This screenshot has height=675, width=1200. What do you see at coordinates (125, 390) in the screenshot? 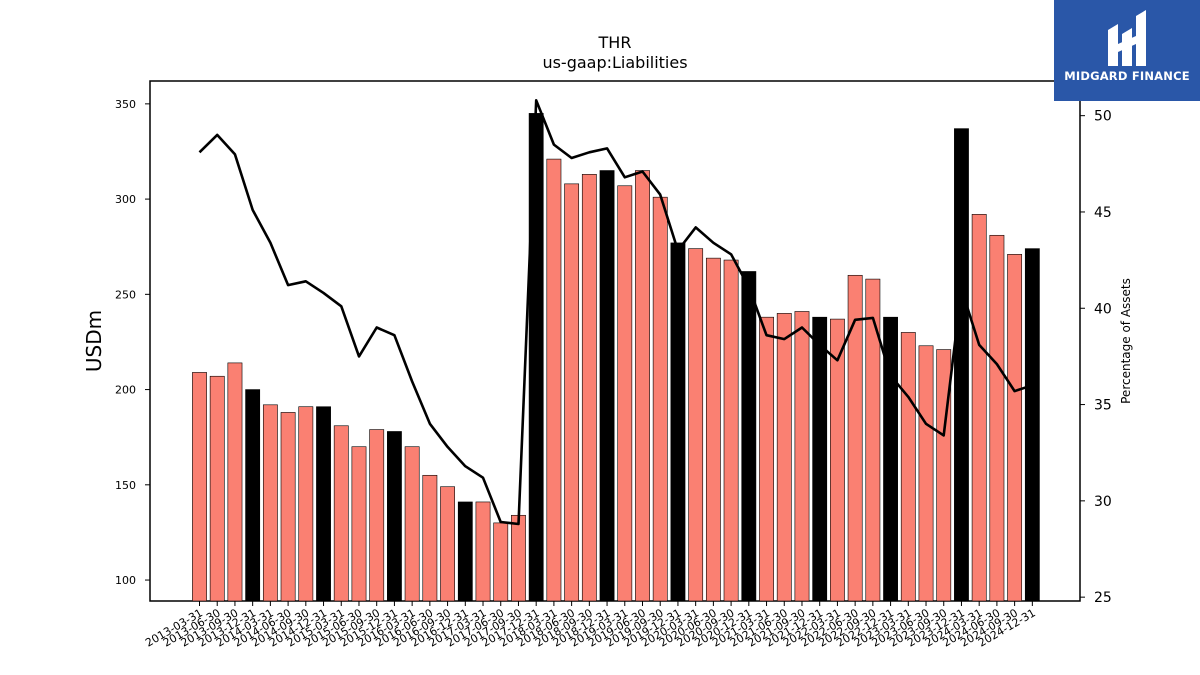
I see `y-tick-label: 200` at bounding box center [125, 390].